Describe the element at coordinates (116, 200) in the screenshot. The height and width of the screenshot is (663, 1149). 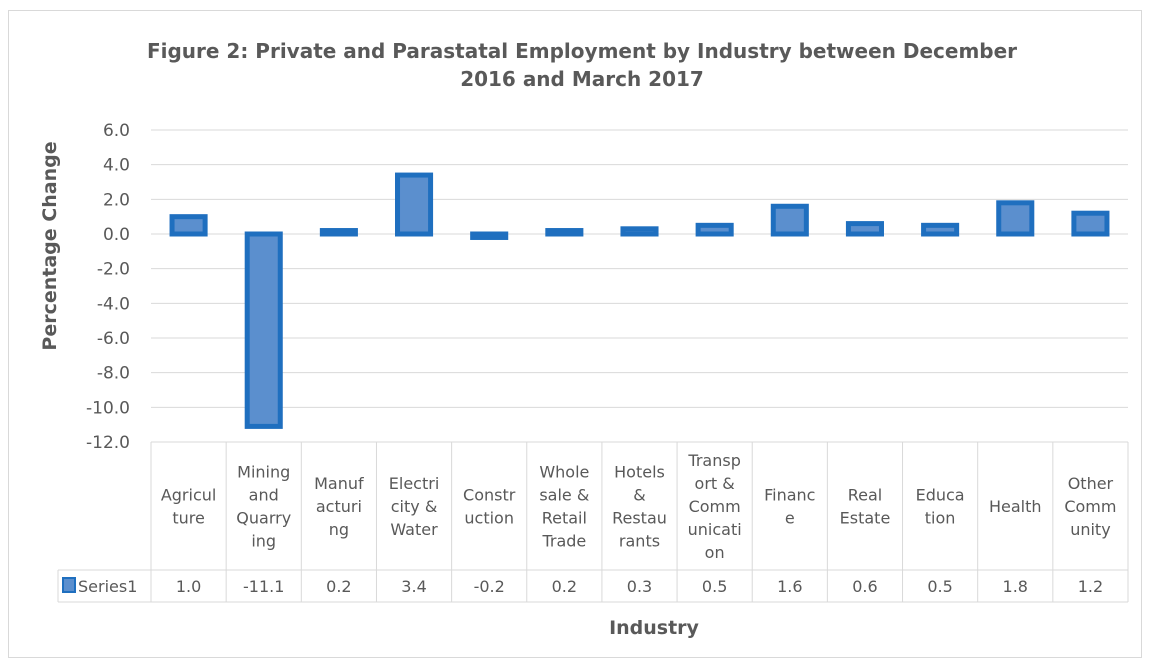
I see `y-tick-label: 2.0` at that location.